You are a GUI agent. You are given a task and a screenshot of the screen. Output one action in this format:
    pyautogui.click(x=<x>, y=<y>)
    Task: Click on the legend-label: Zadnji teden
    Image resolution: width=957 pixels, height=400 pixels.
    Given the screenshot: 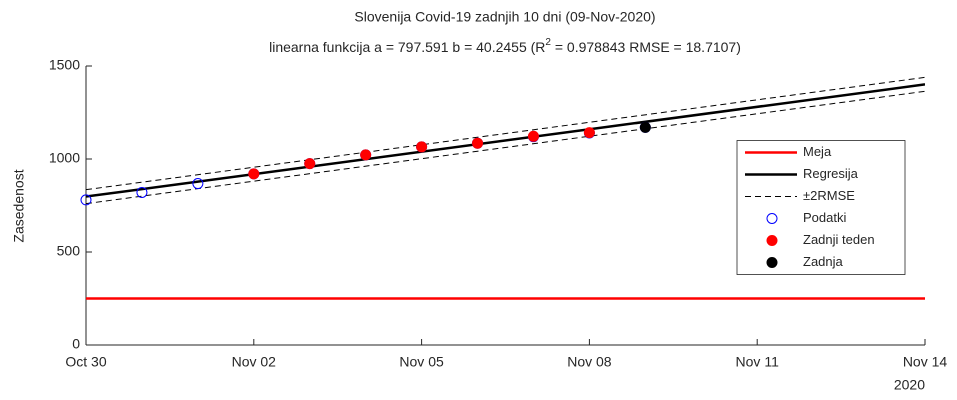 What is the action you would take?
    pyautogui.click(x=839, y=239)
    